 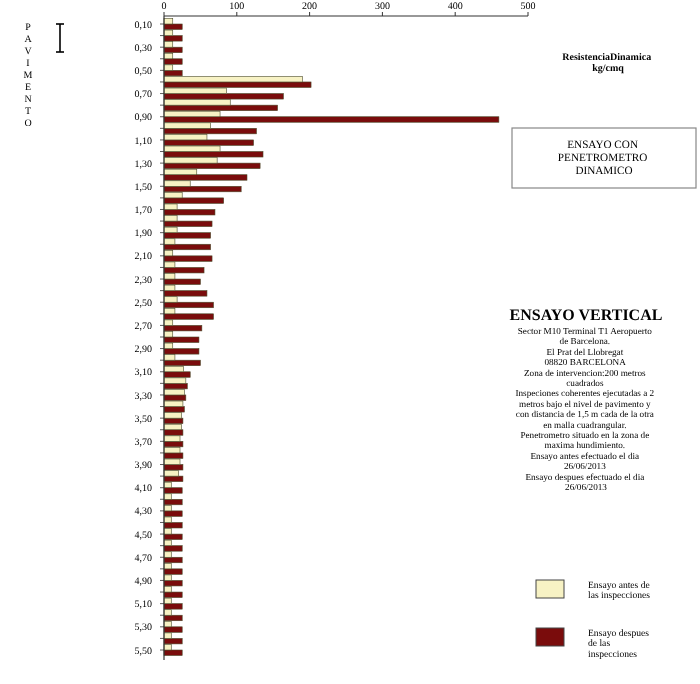 What do you see at coordinates (586, 315) in the screenshot?
I see `text: ENSAYO VERTICAL` at bounding box center [586, 315].